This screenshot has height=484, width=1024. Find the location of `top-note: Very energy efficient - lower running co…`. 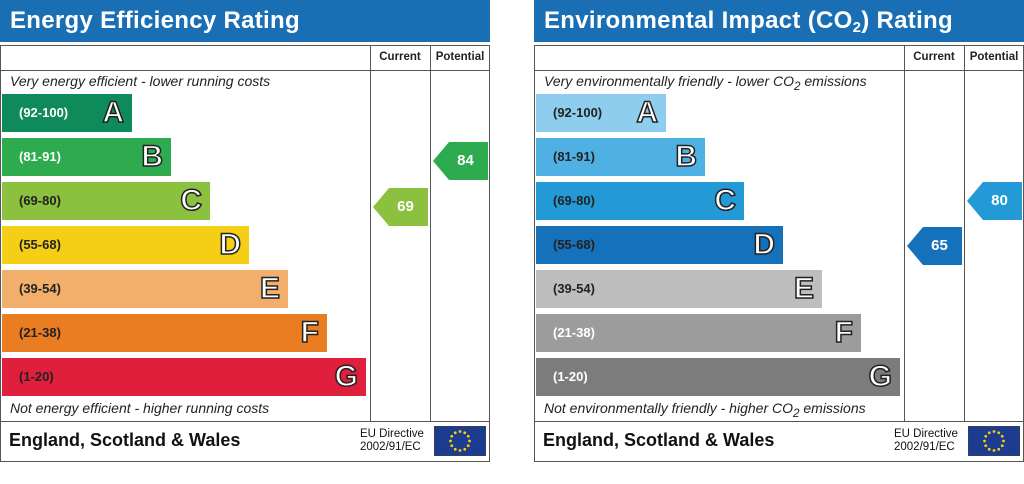

top-note: Very energy efficient - lower running co… is located at coordinates (140, 81).